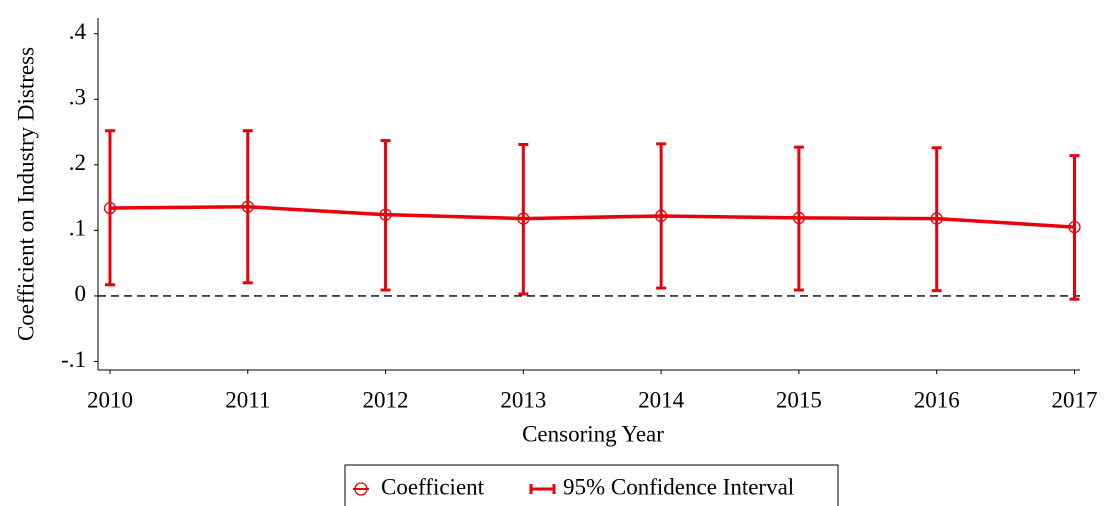  Describe the element at coordinates (78, 31) in the screenshot. I see `y-tick-label: .4` at that location.